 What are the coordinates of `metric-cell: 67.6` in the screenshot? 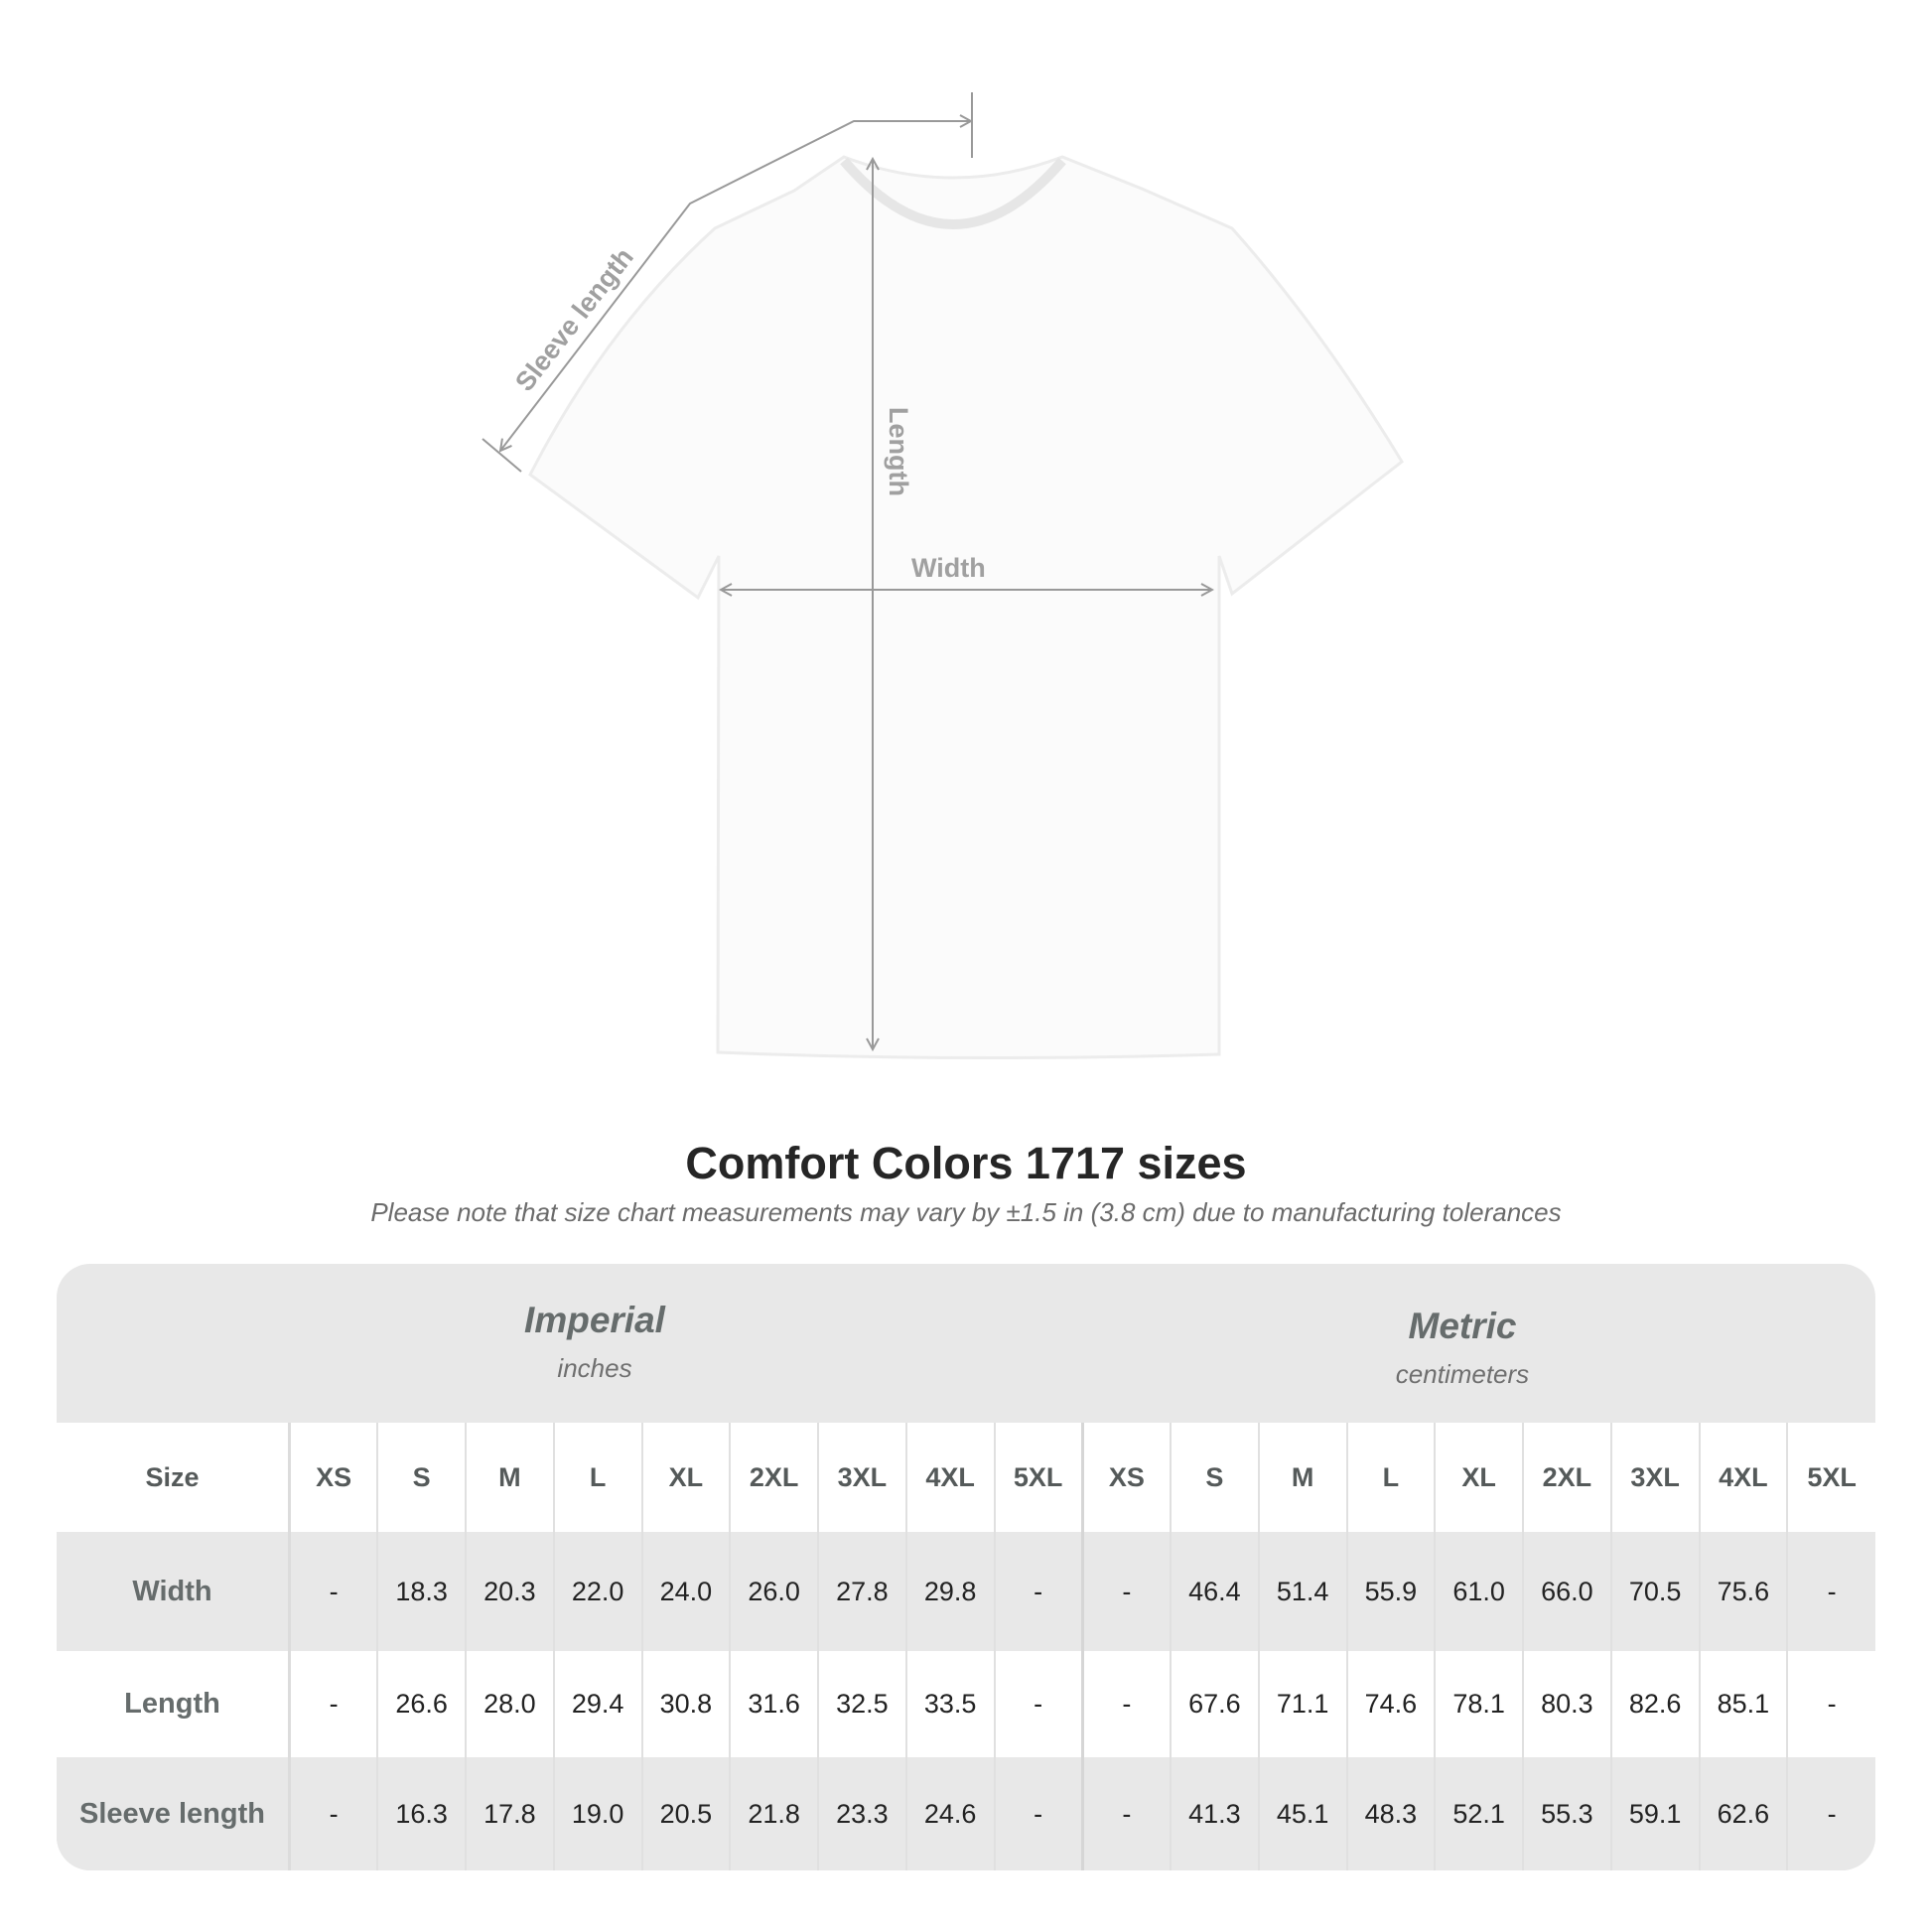 It's located at (1215, 1704).